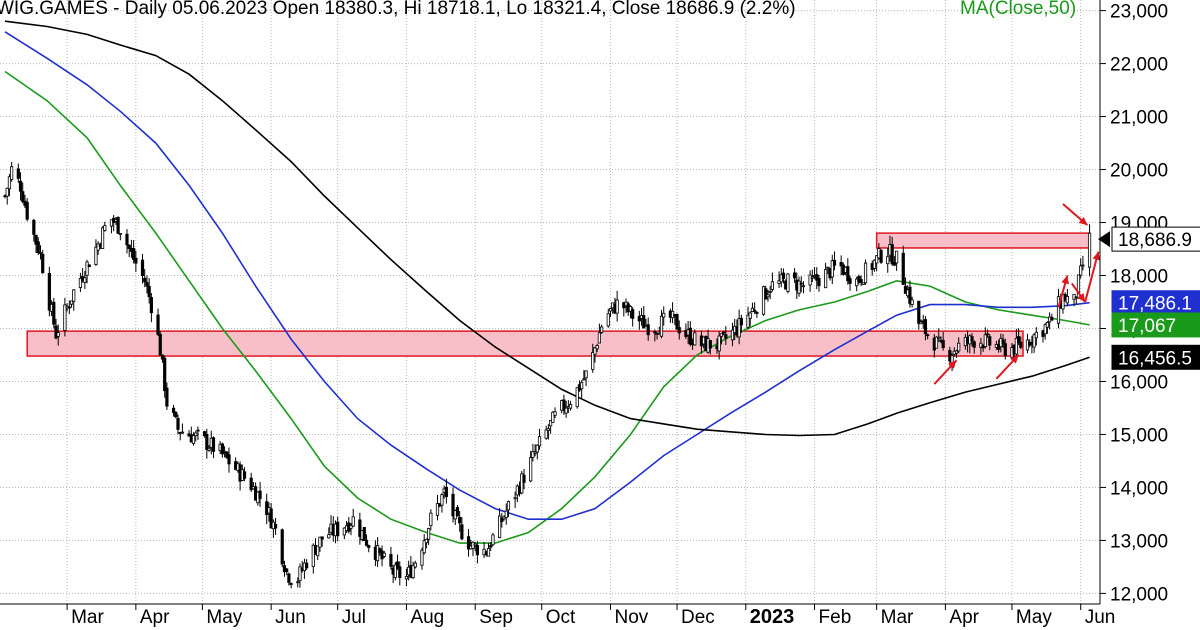 The image size is (1200, 630). I want to click on arrow-down-right, so click(1075, 214).